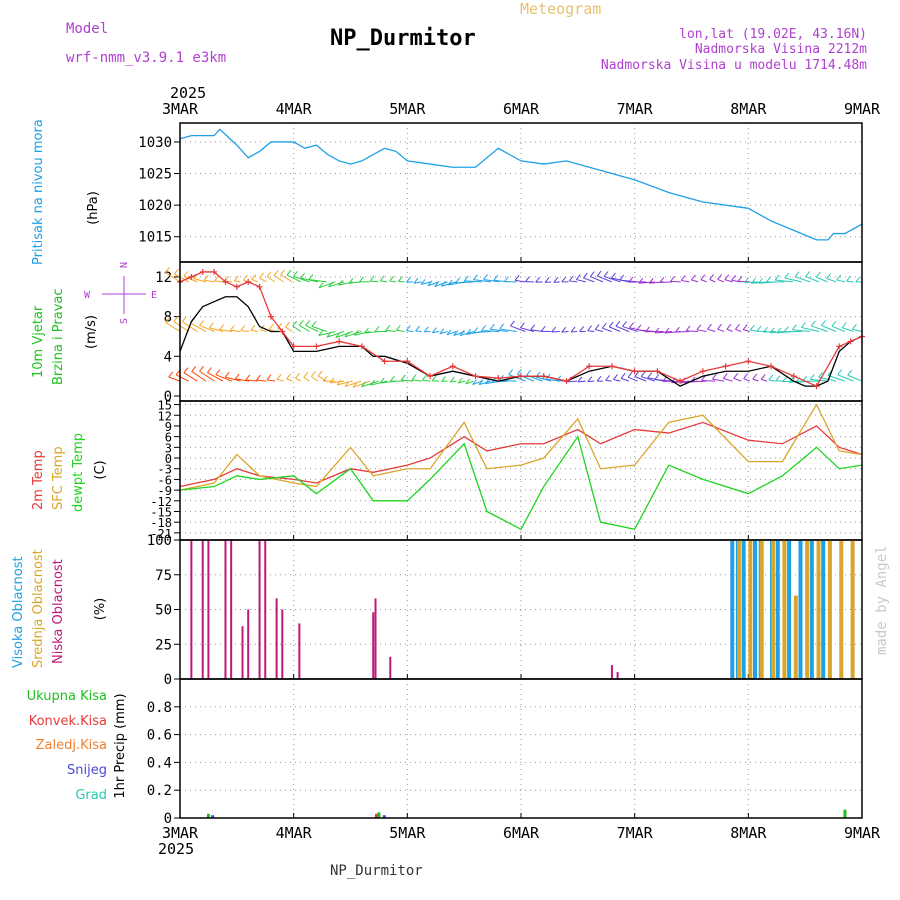 The image size is (900, 900). Describe the element at coordinates (748, 833) in the screenshot. I see `bottom-tick-8mar: 8MAR` at that location.